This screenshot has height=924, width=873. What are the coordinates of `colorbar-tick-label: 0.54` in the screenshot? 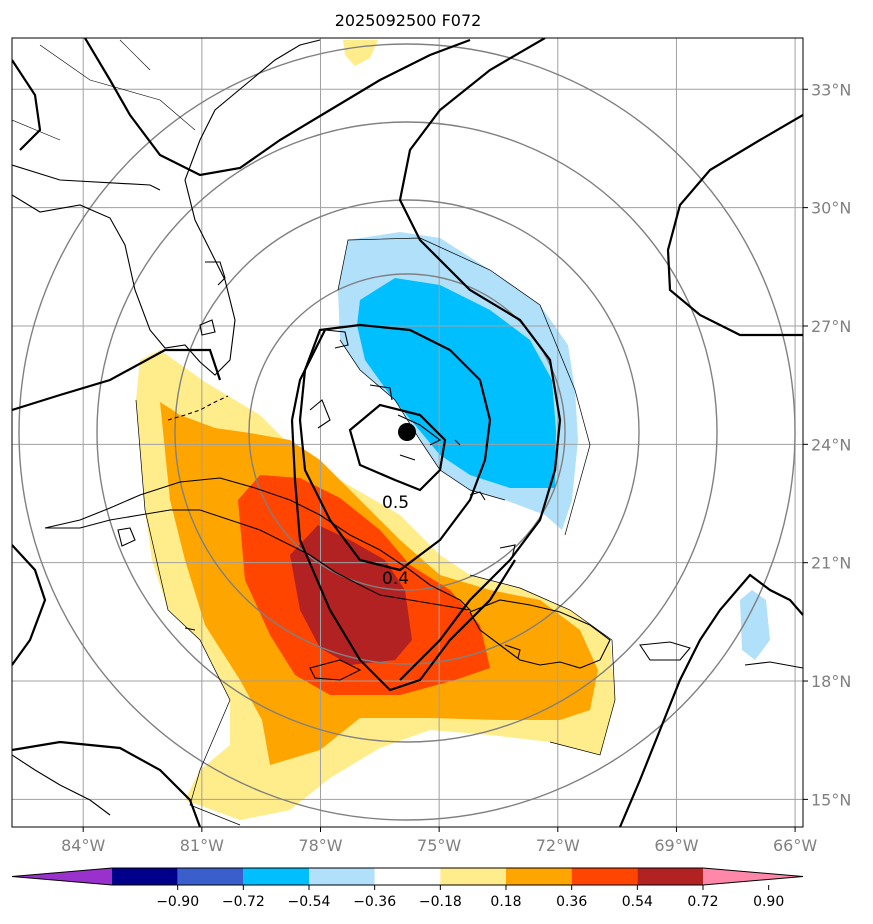 It's located at (637, 902).